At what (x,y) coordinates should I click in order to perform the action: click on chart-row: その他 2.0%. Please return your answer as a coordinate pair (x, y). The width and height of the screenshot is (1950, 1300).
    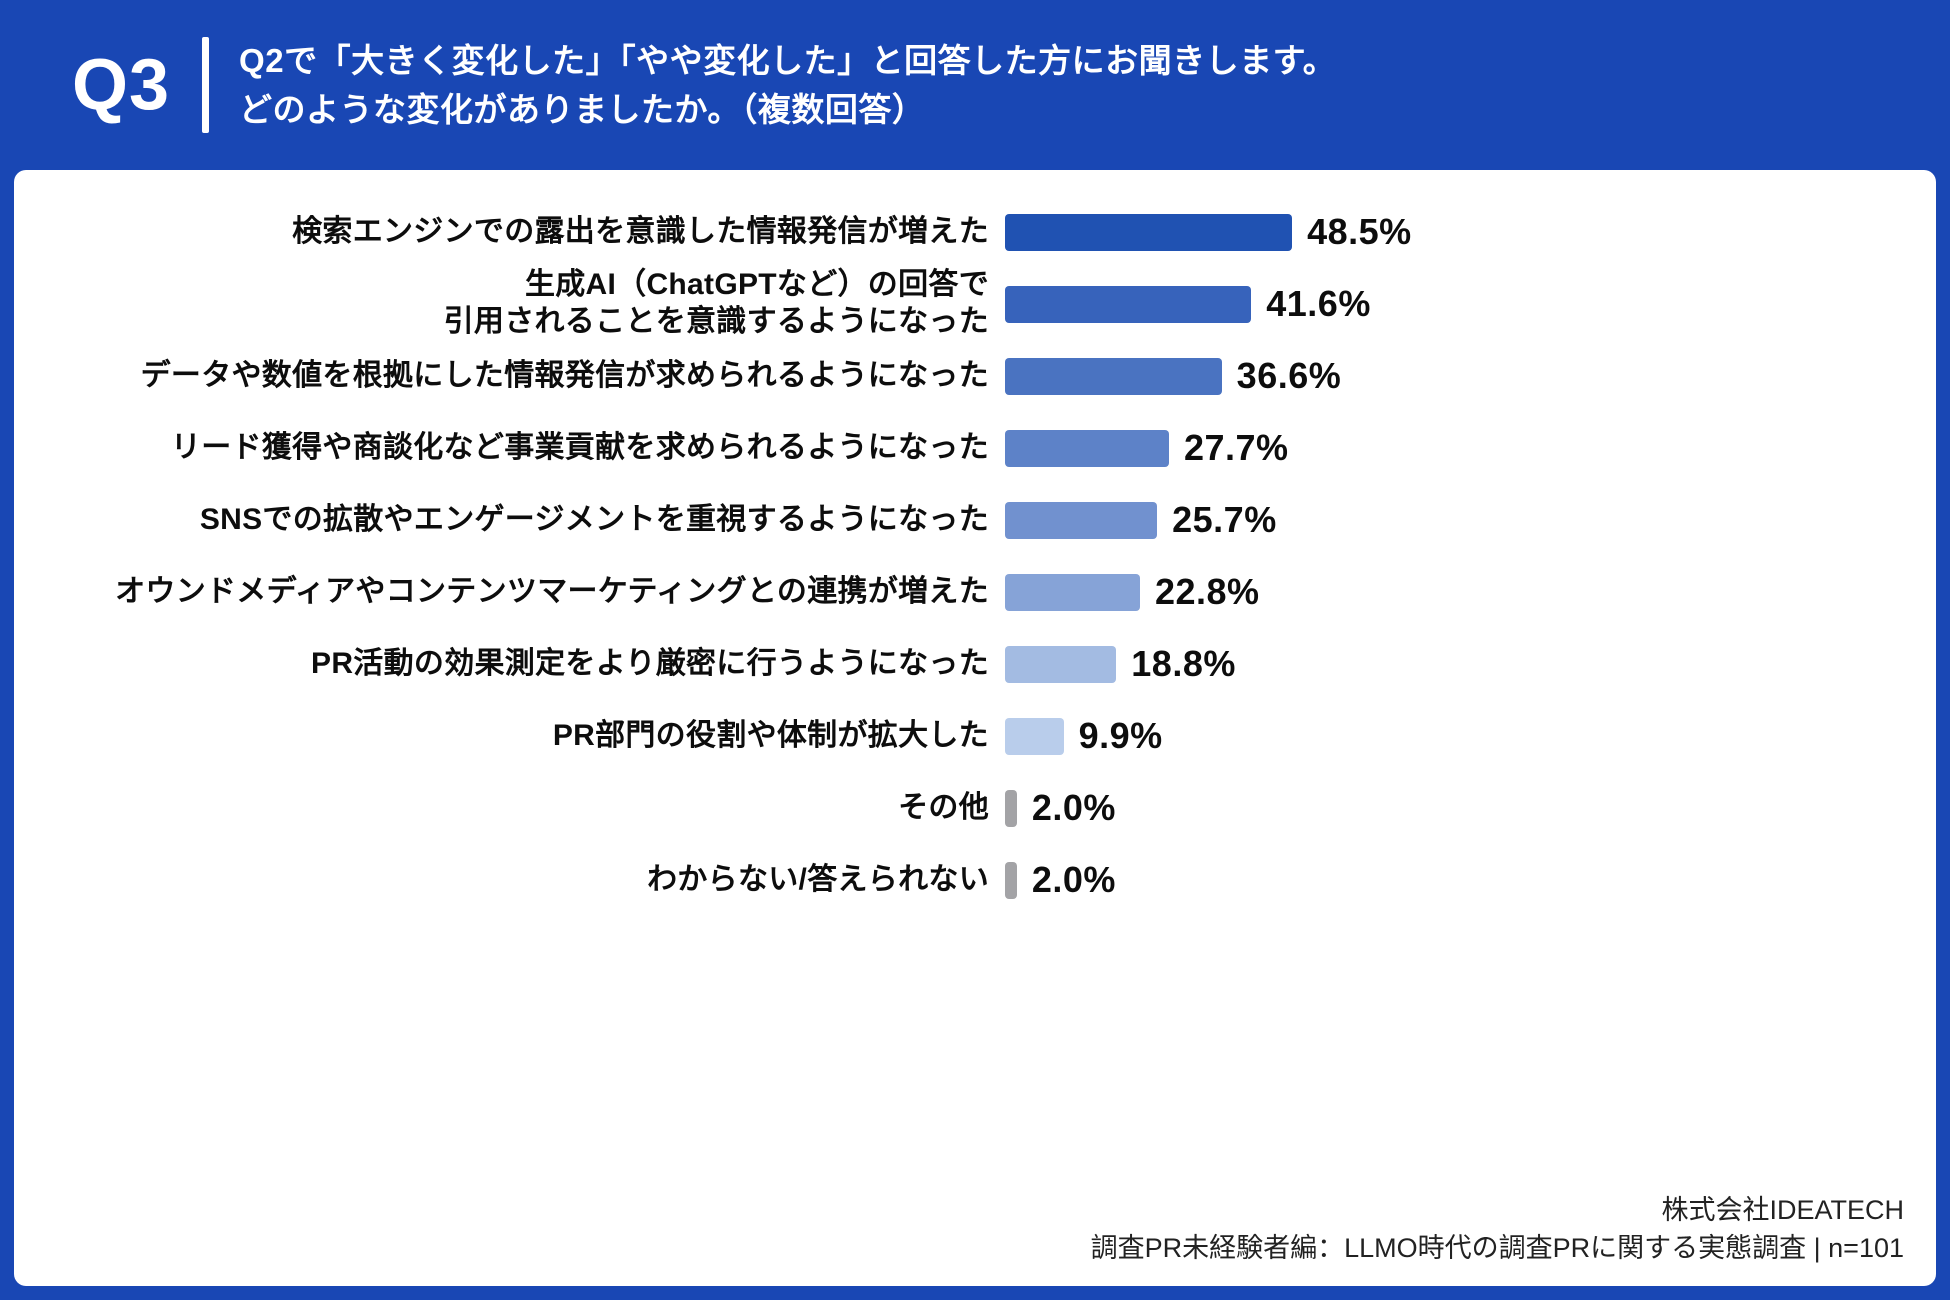
    Looking at the image, I should click on (975, 808).